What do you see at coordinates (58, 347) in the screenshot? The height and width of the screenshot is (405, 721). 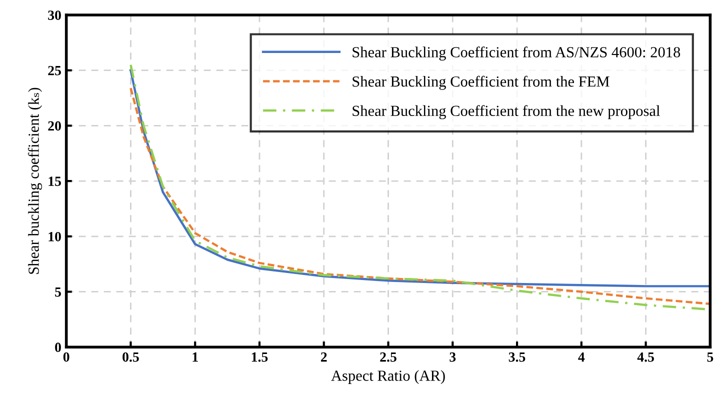 I see `y-tick-label: 0` at bounding box center [58, 347].